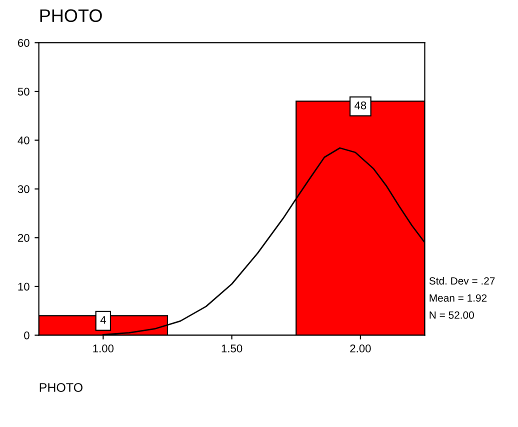  I want to click on y-tick-label: 40, so click(24, 140).